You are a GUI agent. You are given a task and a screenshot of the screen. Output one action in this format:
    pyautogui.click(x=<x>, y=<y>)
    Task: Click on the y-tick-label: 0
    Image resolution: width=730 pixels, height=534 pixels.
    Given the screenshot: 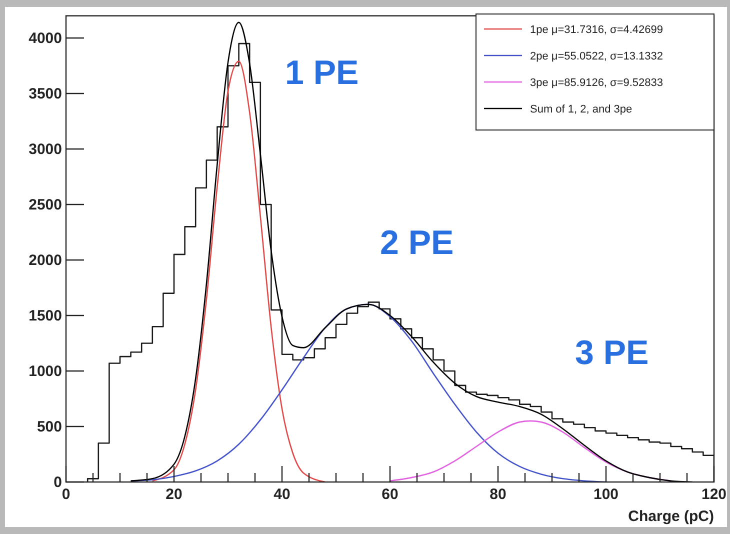 What is the action you would take?
    pyautogui.click(x=58, y=482)
    